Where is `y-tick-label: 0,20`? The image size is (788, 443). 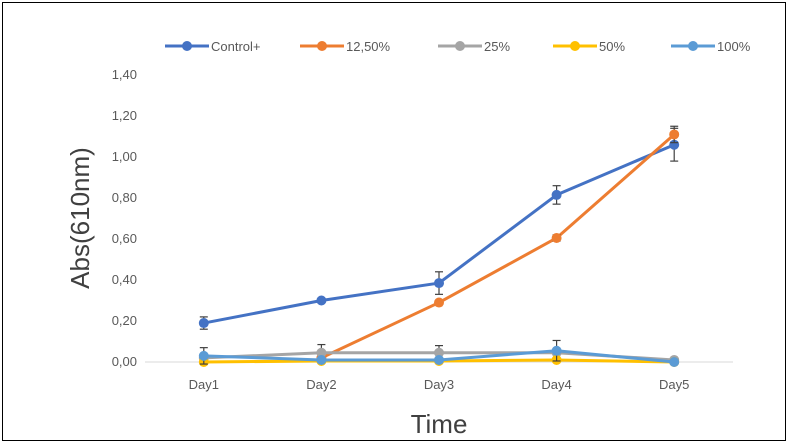
y-tick-label: 0,20 is located at coordinates (124, 320).